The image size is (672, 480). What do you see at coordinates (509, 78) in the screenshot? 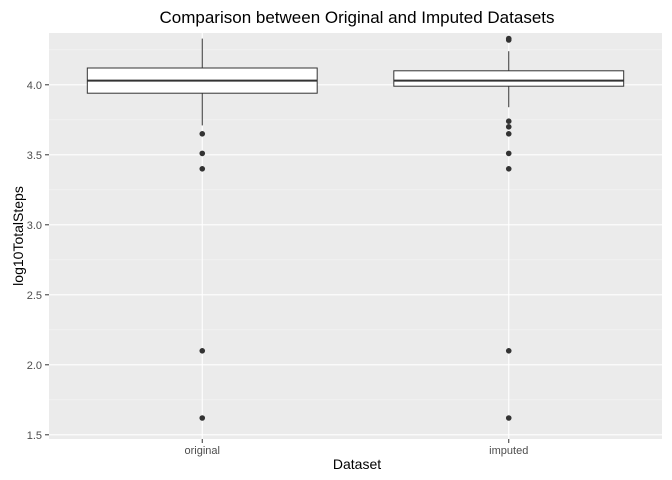
I see `box-iqr` at bounding box center [509, 78].